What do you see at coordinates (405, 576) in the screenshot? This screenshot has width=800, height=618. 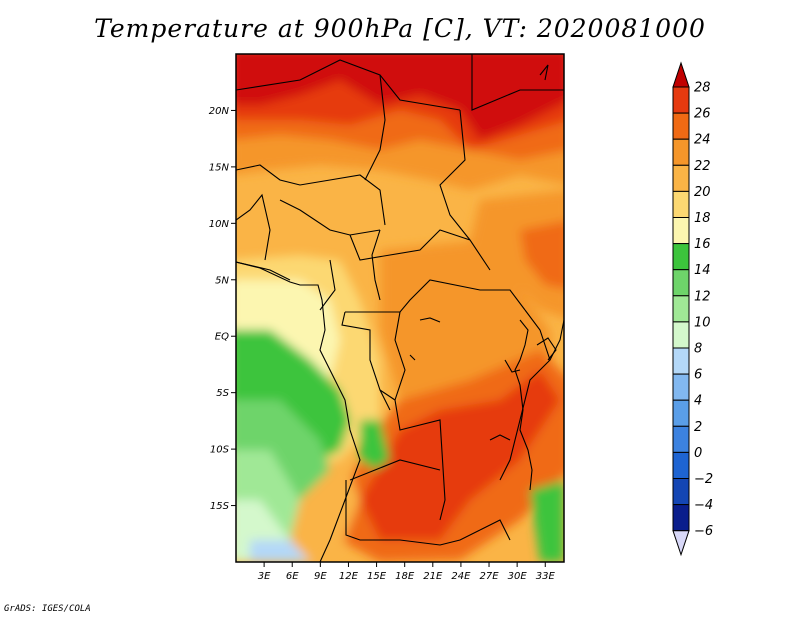 I see `lon-tick-label: 18E` at bounding box center [405, 576].